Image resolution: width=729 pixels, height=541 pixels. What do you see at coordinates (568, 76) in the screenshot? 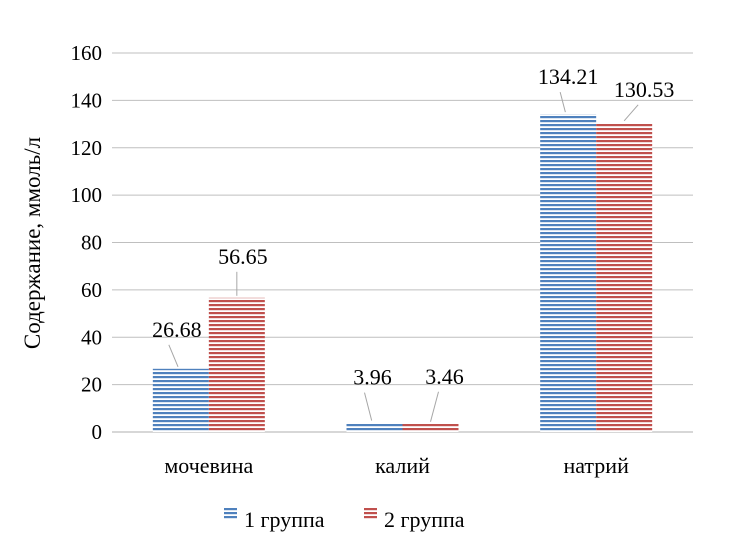
I see `data-label: 134.21` at bounding box center [568, 76].